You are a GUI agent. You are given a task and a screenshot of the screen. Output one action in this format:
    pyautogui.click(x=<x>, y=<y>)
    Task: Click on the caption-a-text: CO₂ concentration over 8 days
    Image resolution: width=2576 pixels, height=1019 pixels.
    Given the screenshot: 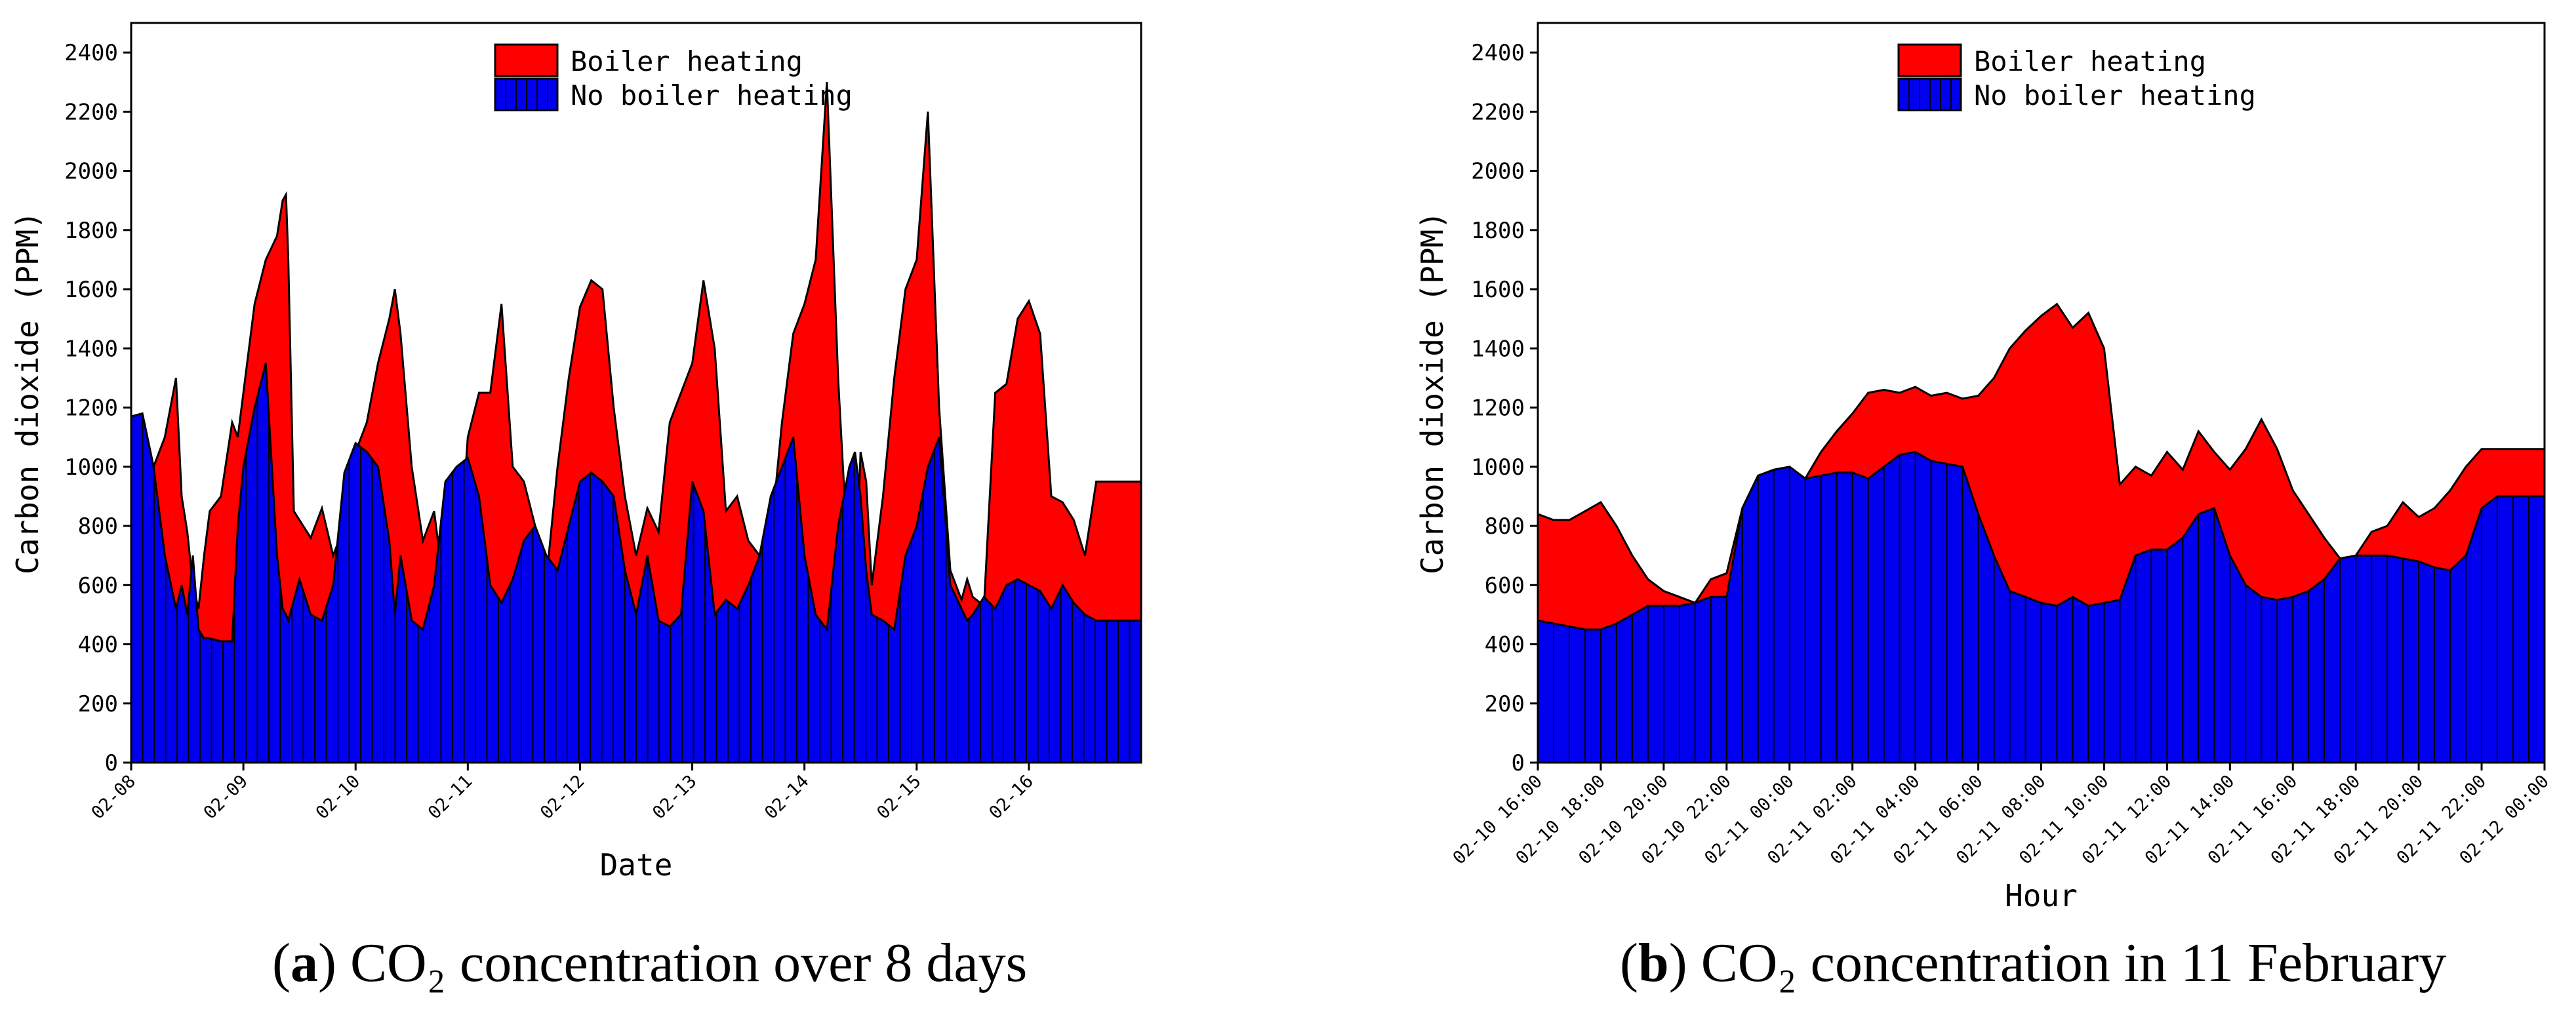 What is the action you would take?
    pyautogui.click(x=689, y=962)
    